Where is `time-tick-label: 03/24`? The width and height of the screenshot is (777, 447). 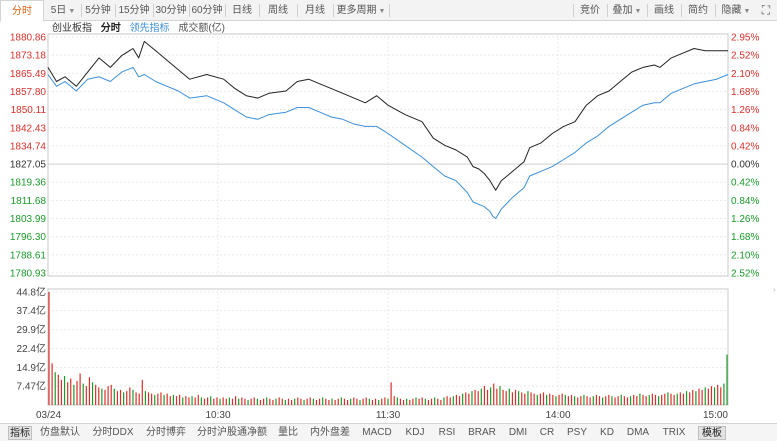 time-tick-label: 03/24 is located at coordinates (48, 415).